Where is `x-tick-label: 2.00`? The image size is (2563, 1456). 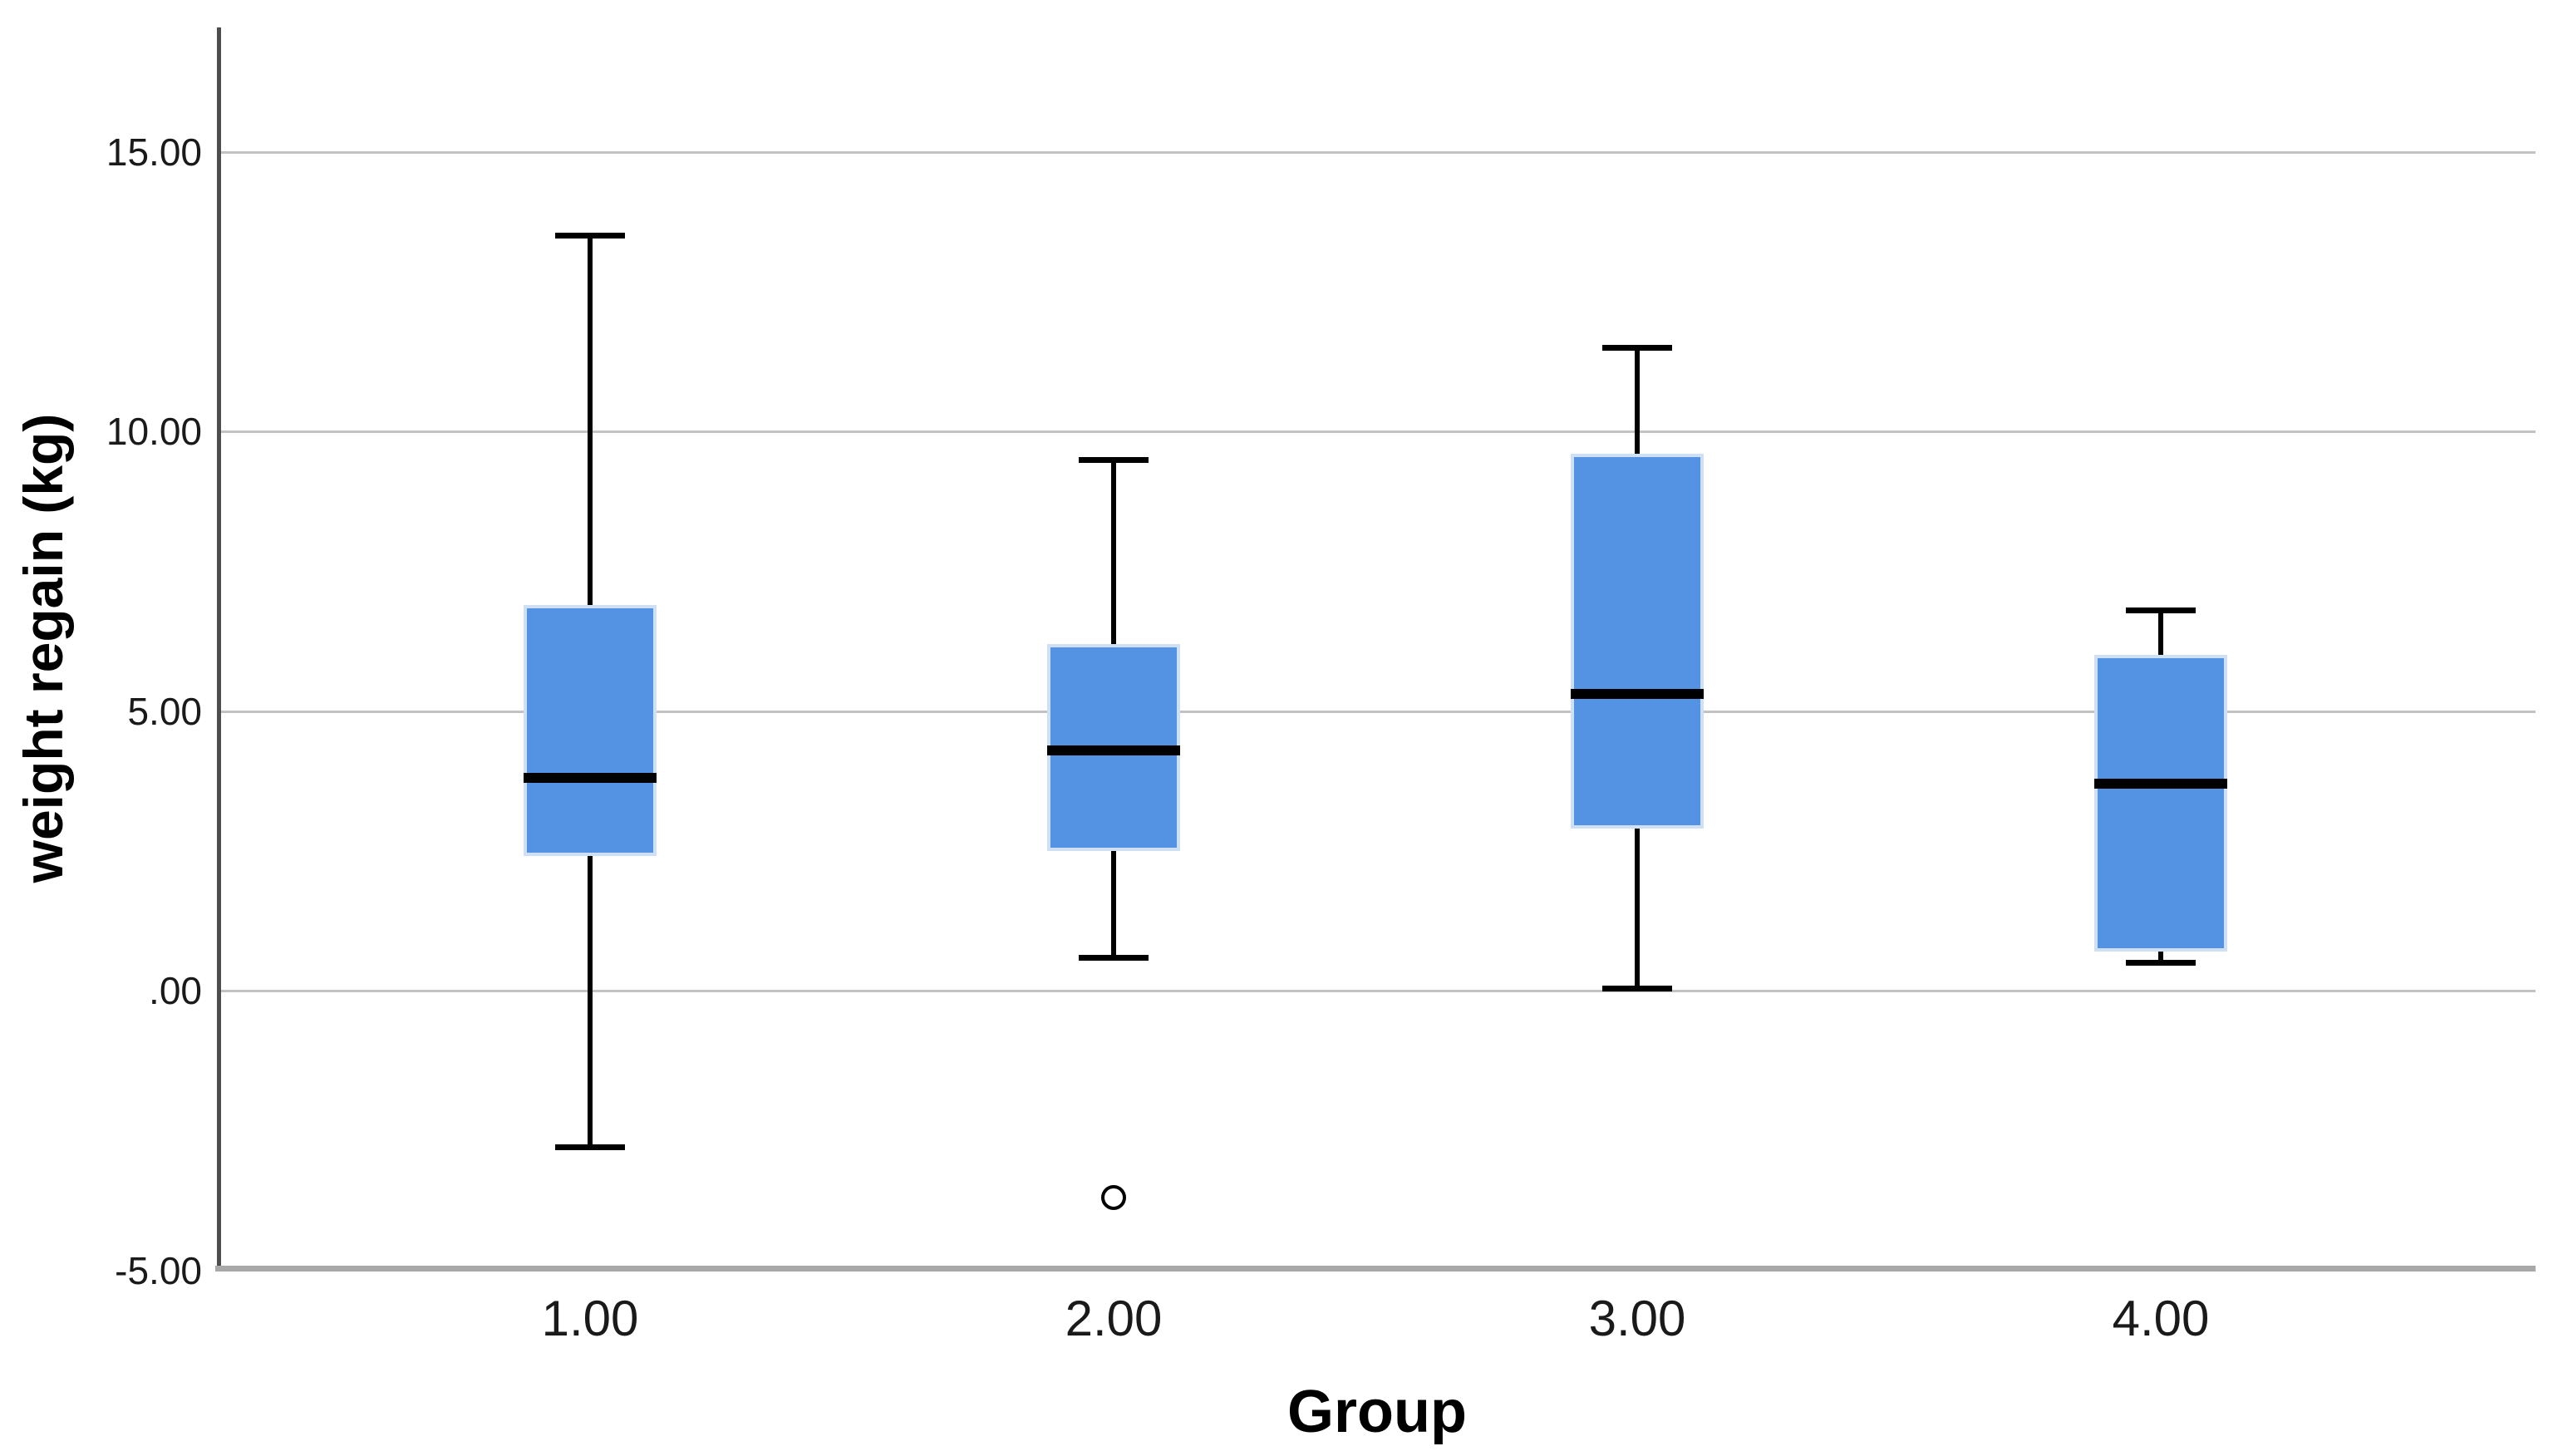 x-tick-label: 2.00 is located at coordinates (1114, 1318).